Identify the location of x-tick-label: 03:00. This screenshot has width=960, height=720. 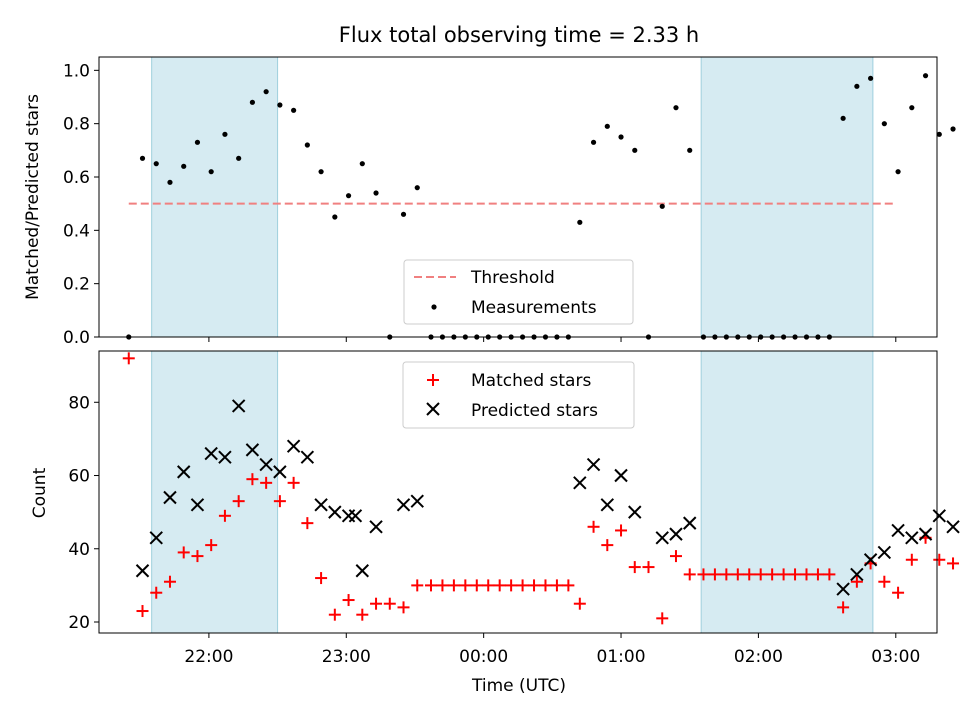
(895, 657).